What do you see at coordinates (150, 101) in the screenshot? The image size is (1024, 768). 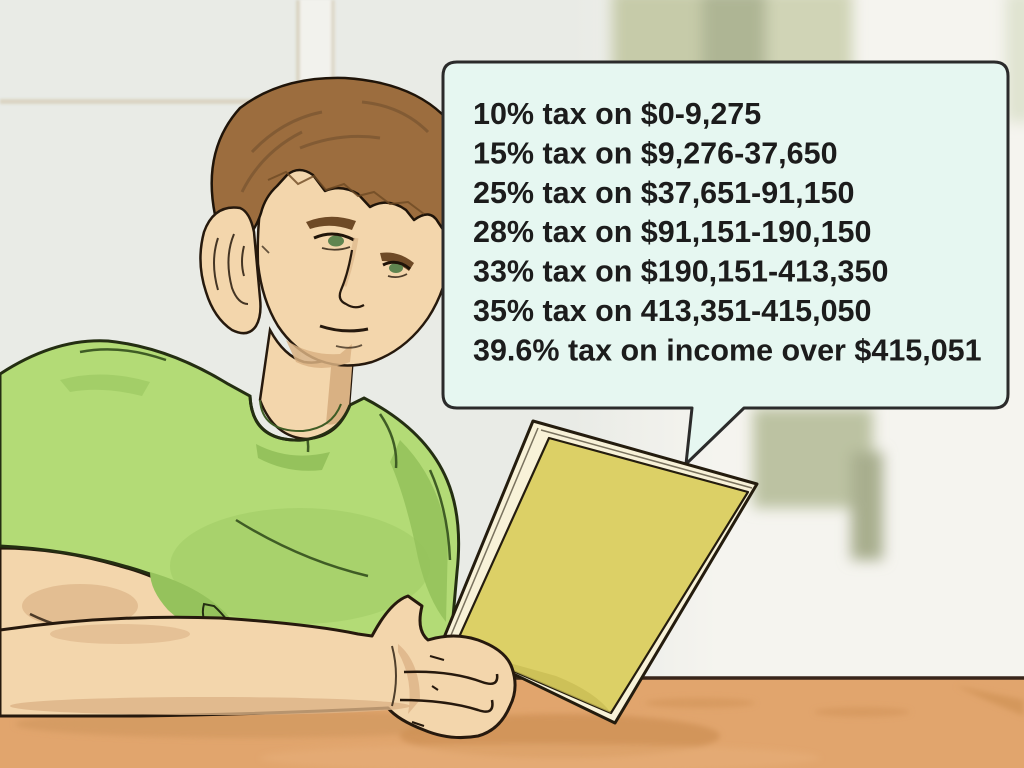 I see `wall-seam-horizontal` at bounding box center [150, 101].